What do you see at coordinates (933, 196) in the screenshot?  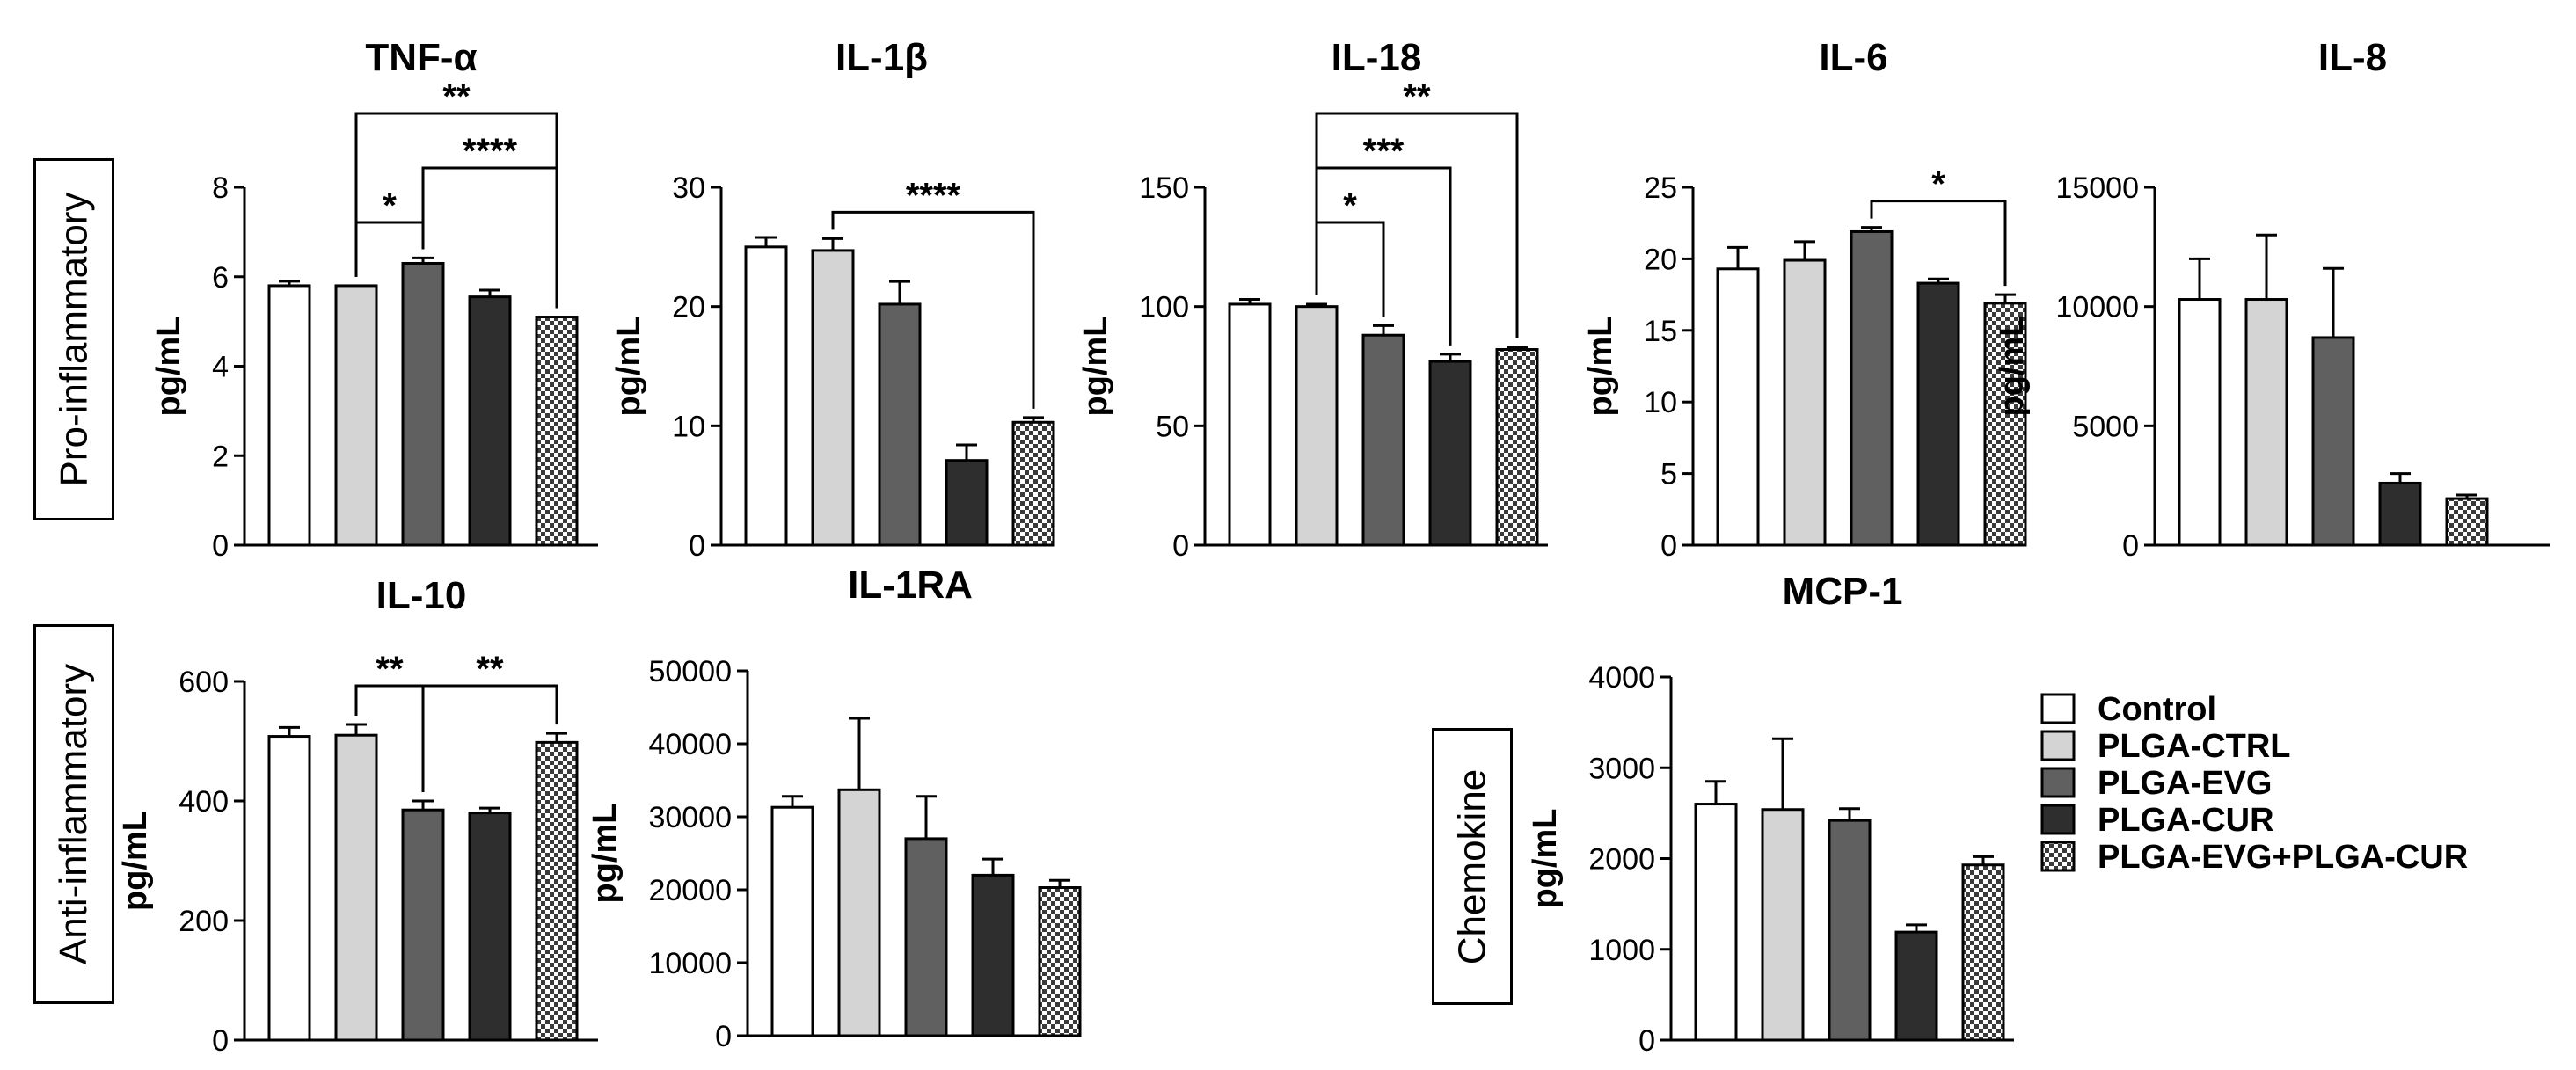 I see `significance-label: ****` at bounding box center [933, 196].